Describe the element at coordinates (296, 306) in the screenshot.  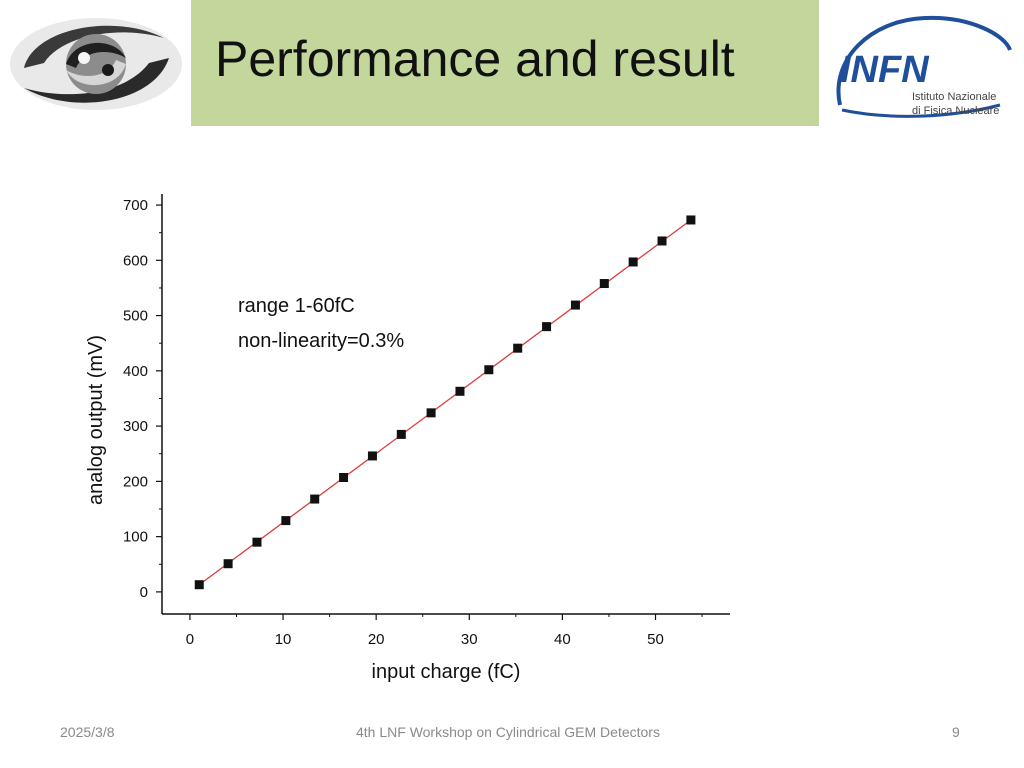
I see `annotation-range: range 1-60fC` at that location.